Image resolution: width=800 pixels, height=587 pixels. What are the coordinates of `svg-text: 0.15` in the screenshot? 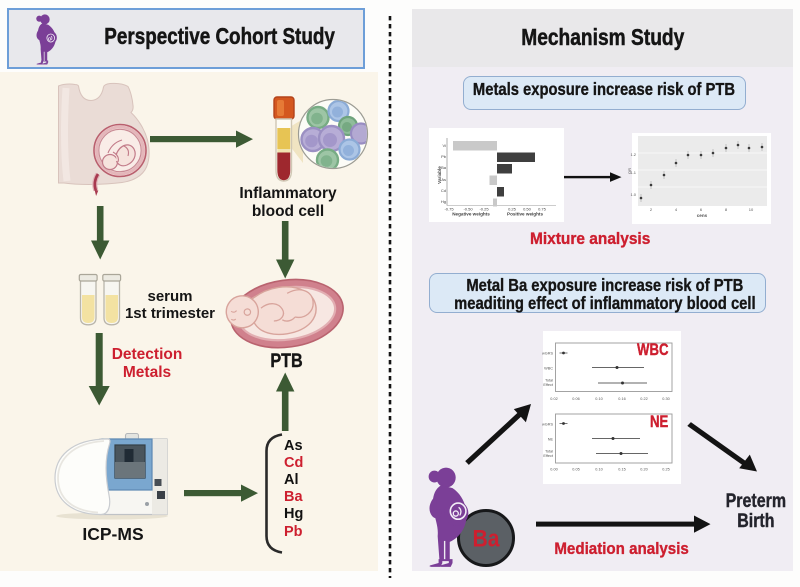 It's located at (621, 470).